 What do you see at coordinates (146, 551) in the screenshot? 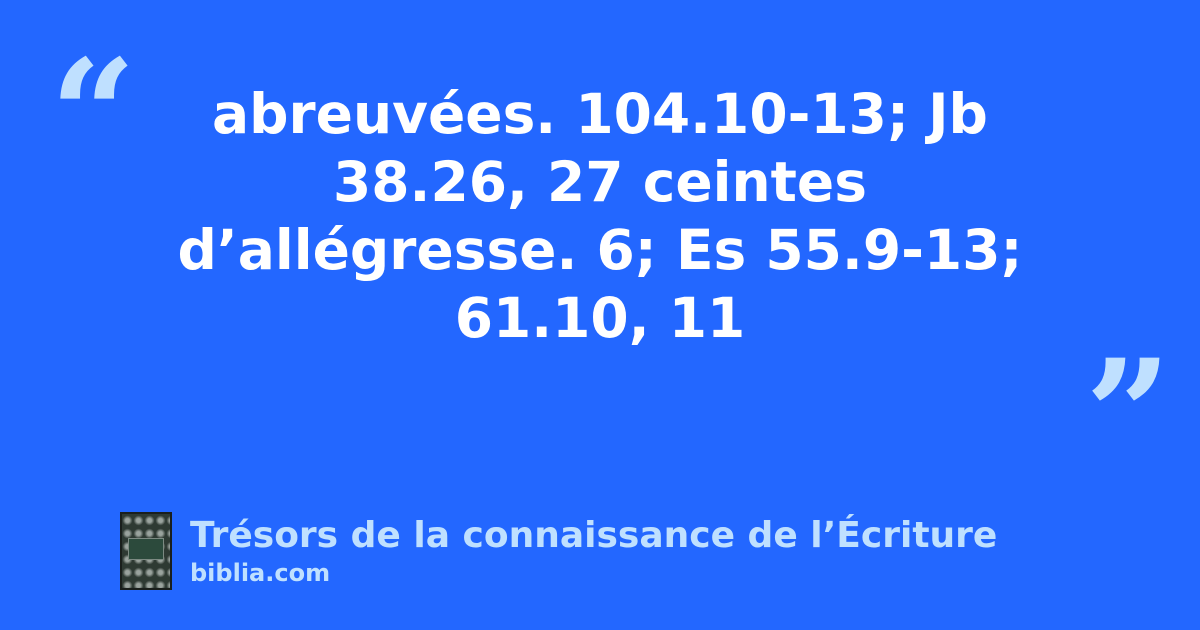
I see `book-cover-image` at bounding box center [146, 551].